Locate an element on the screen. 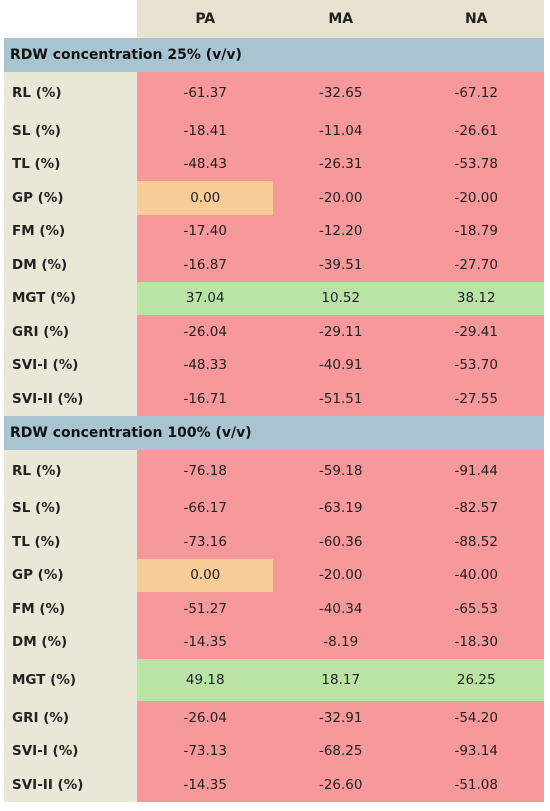 The image size is (550, 811). table-row: GRI (%) -26.04 -32.91 -54.20 is located at coordinates (274, 718).